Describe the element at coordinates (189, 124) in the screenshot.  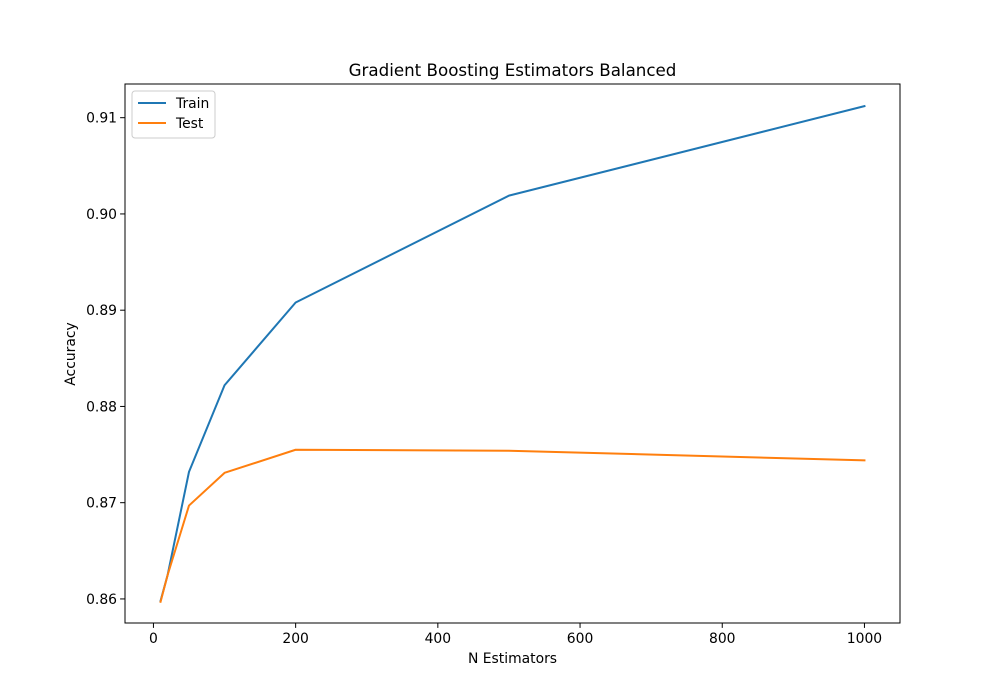
I see `legend-label-test: Test` at that location.